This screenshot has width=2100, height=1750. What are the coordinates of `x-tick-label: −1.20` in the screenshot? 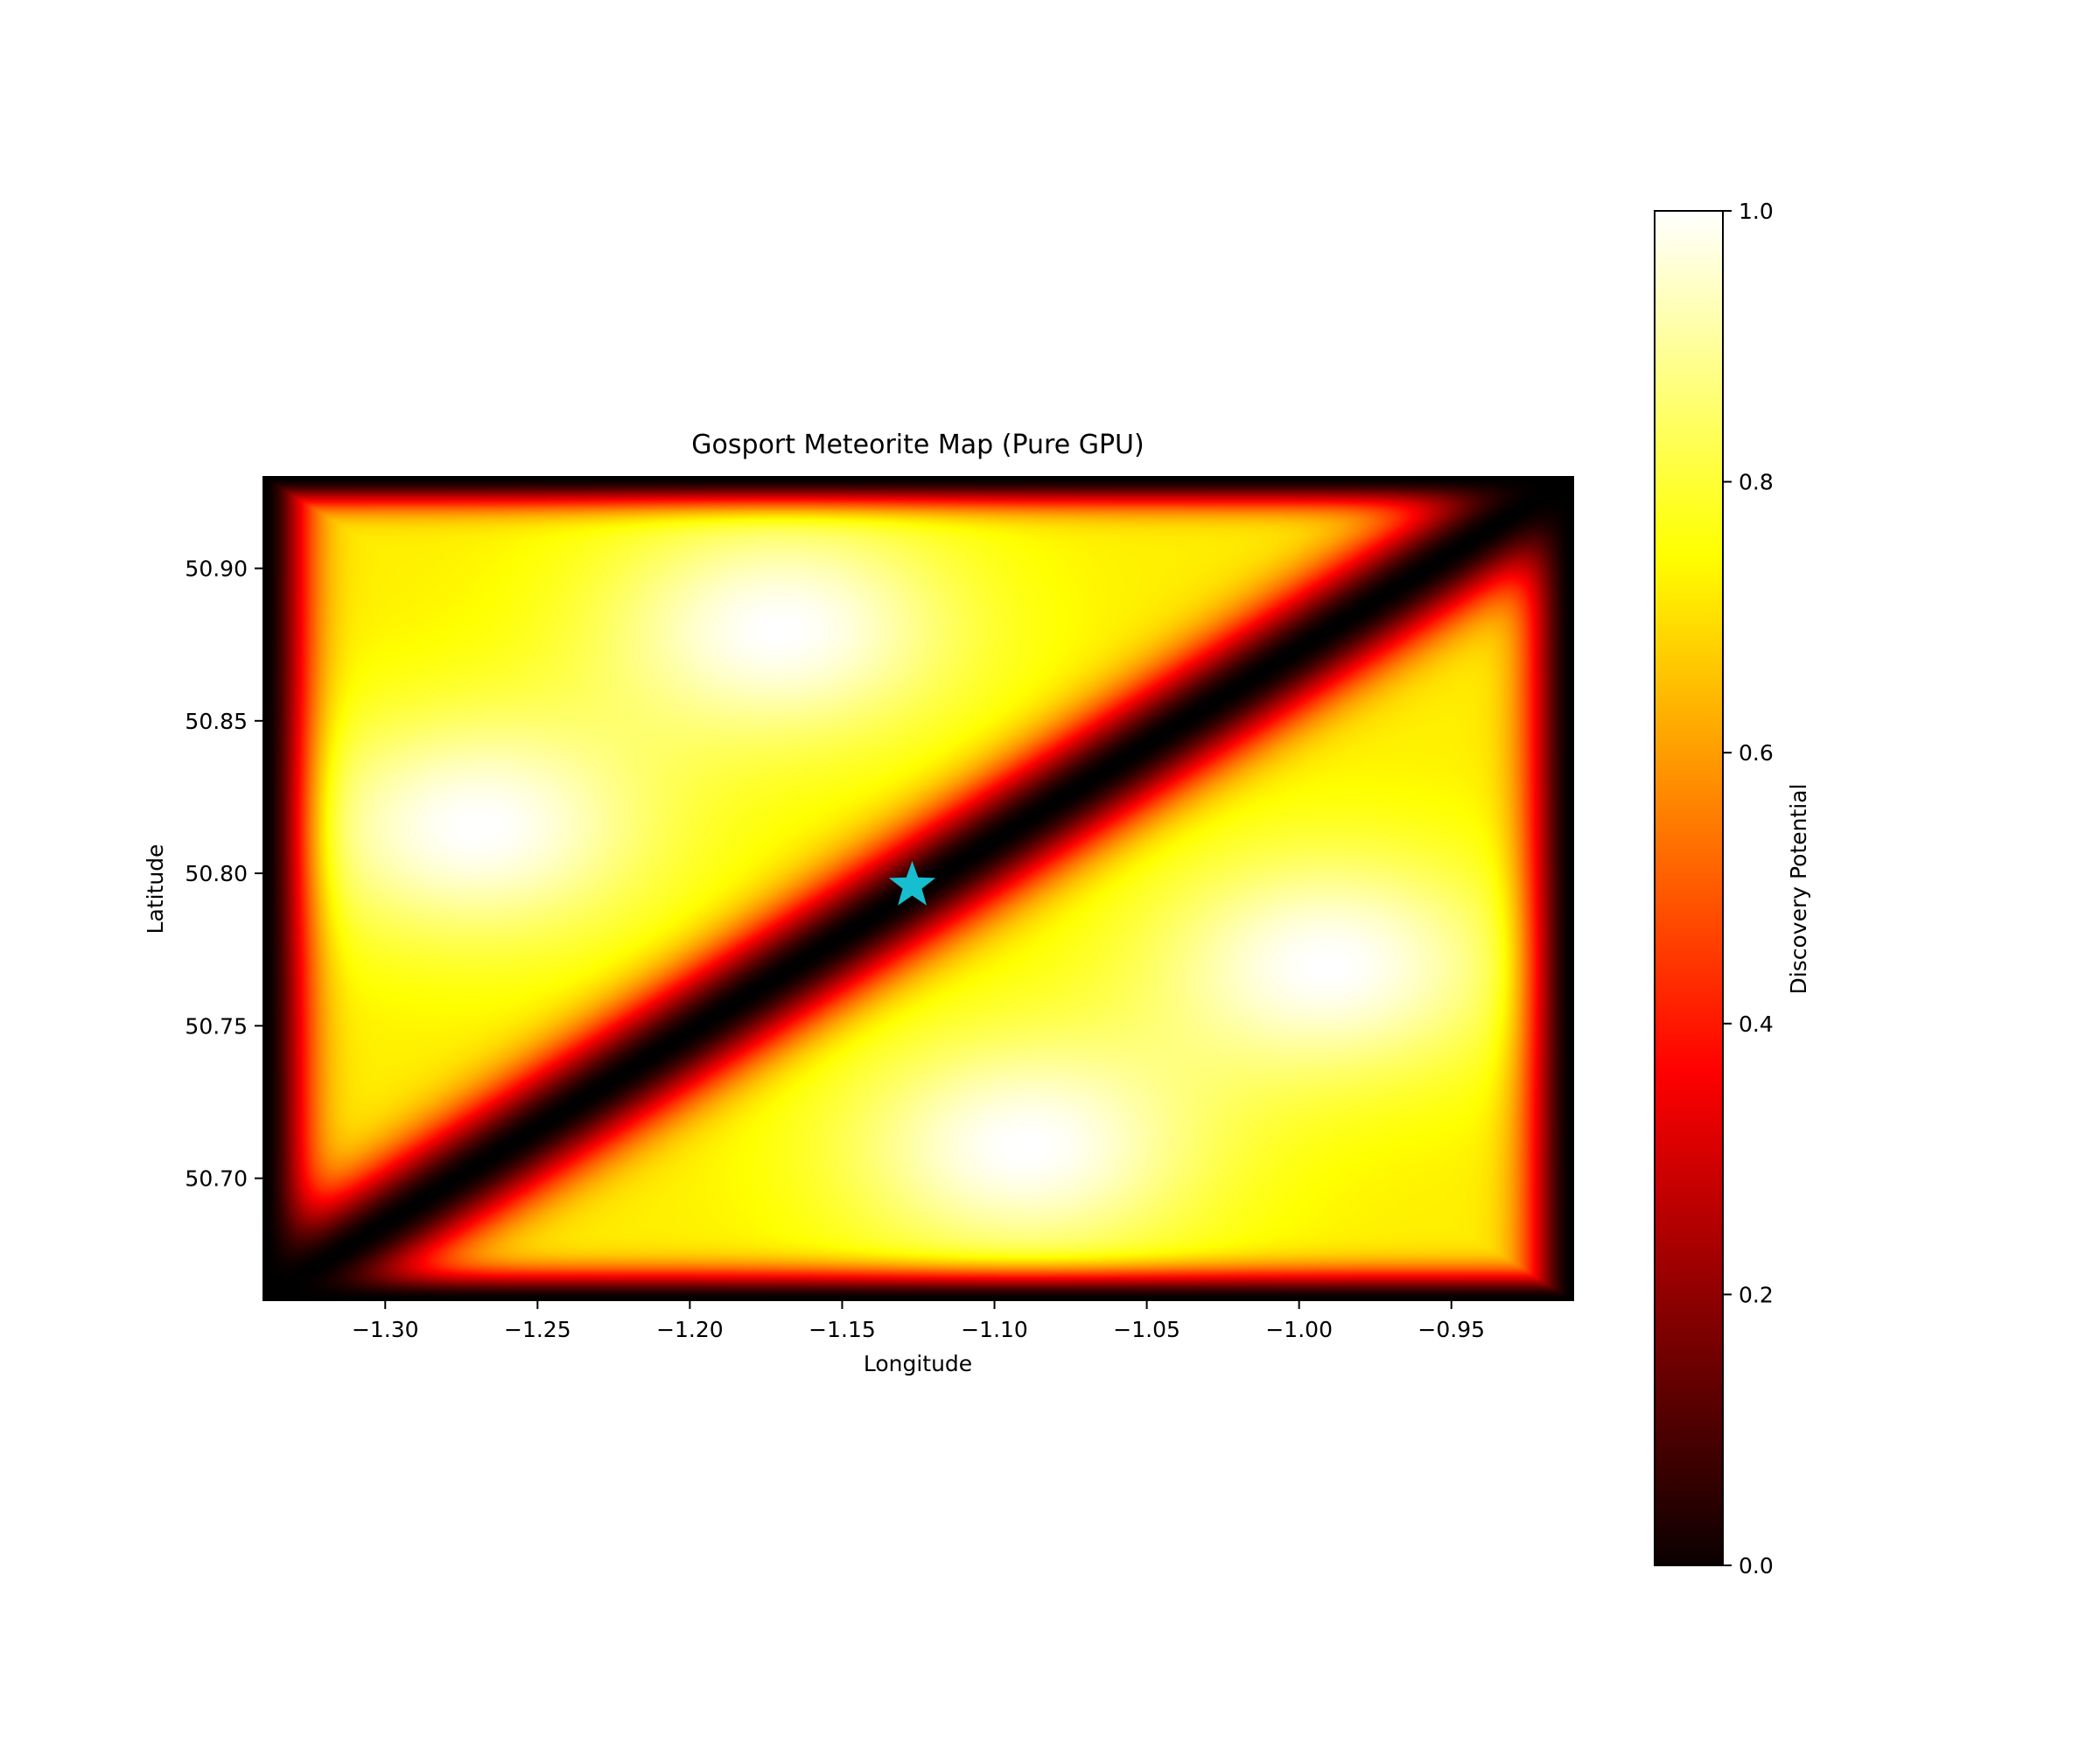 It's located at (690, 1329).